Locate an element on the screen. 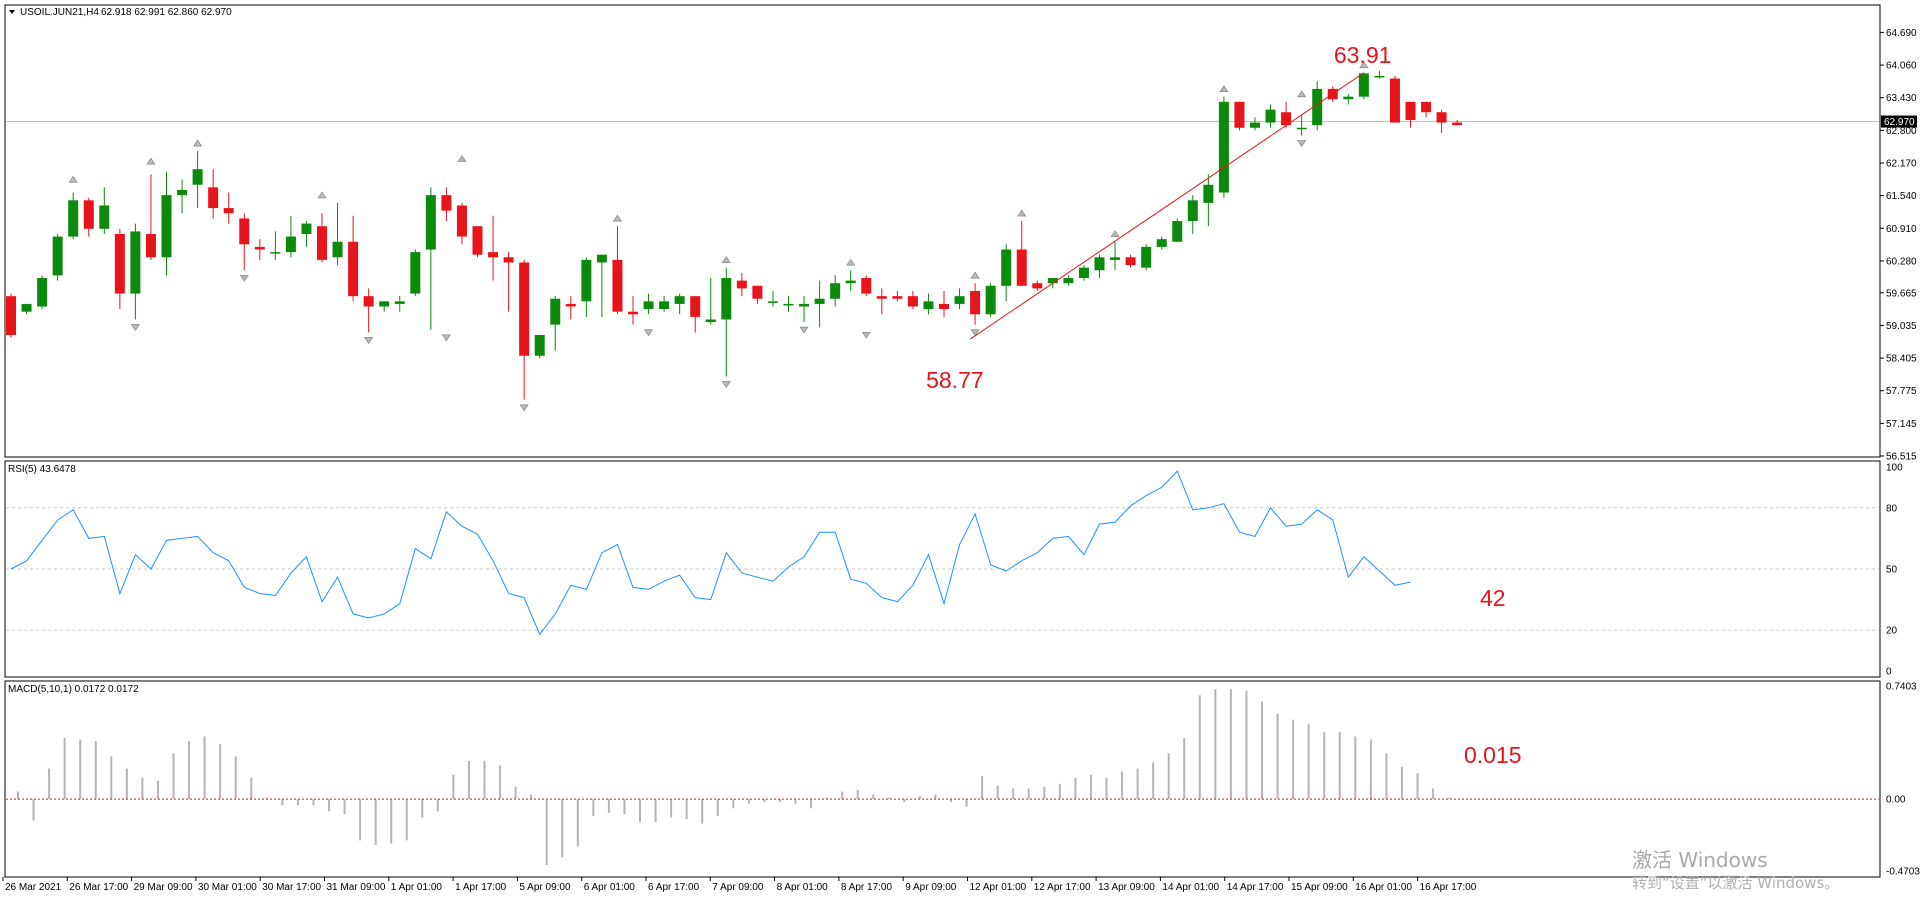  rsi-tick-label: 50 is located at coordinates (1892, 570).